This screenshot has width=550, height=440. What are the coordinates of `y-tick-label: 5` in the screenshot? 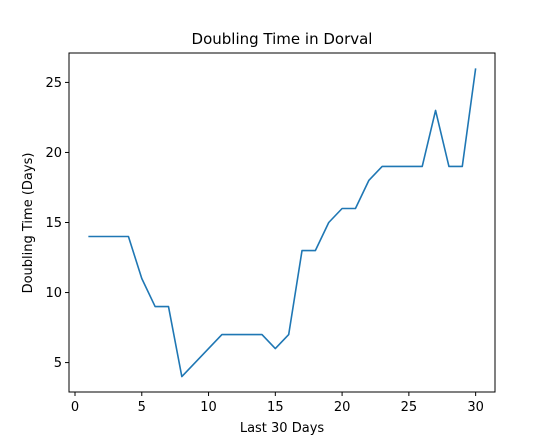 It's located at (58, 363).